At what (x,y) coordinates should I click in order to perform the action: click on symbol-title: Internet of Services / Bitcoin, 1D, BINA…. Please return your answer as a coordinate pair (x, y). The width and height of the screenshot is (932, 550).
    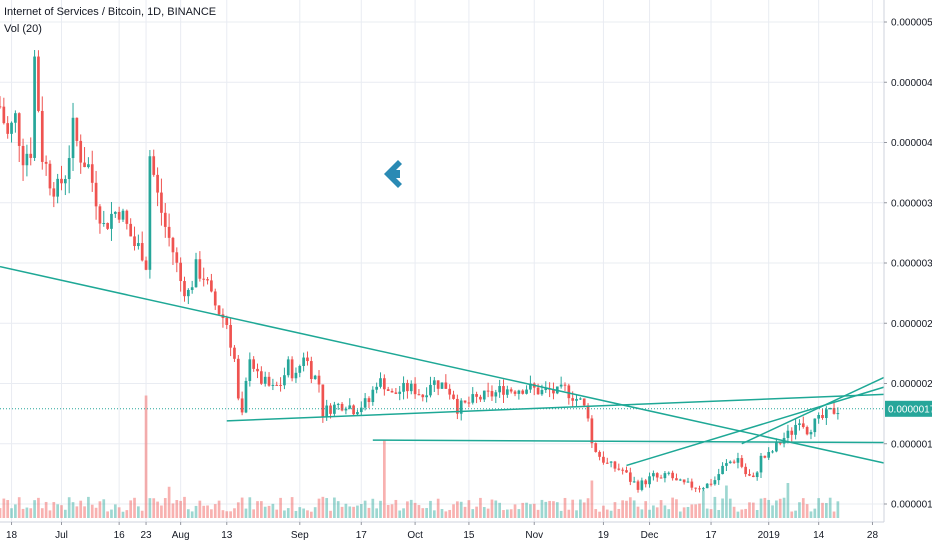
    Looking at the image, I should click on (110, 12).